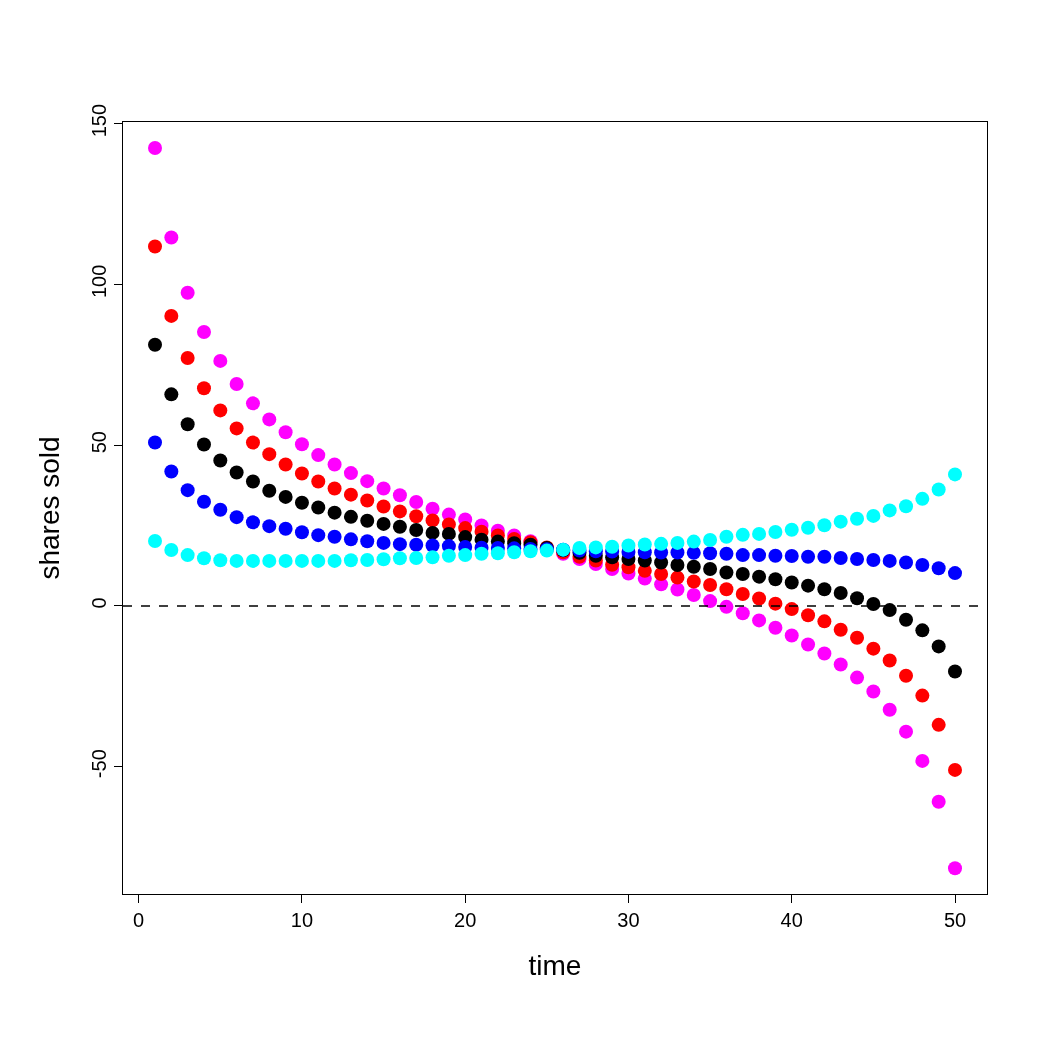  What do you see at coordinates (98, 764) in the screenshot?
I see `y-tick-label: -50` at bounding box center [98, 764].